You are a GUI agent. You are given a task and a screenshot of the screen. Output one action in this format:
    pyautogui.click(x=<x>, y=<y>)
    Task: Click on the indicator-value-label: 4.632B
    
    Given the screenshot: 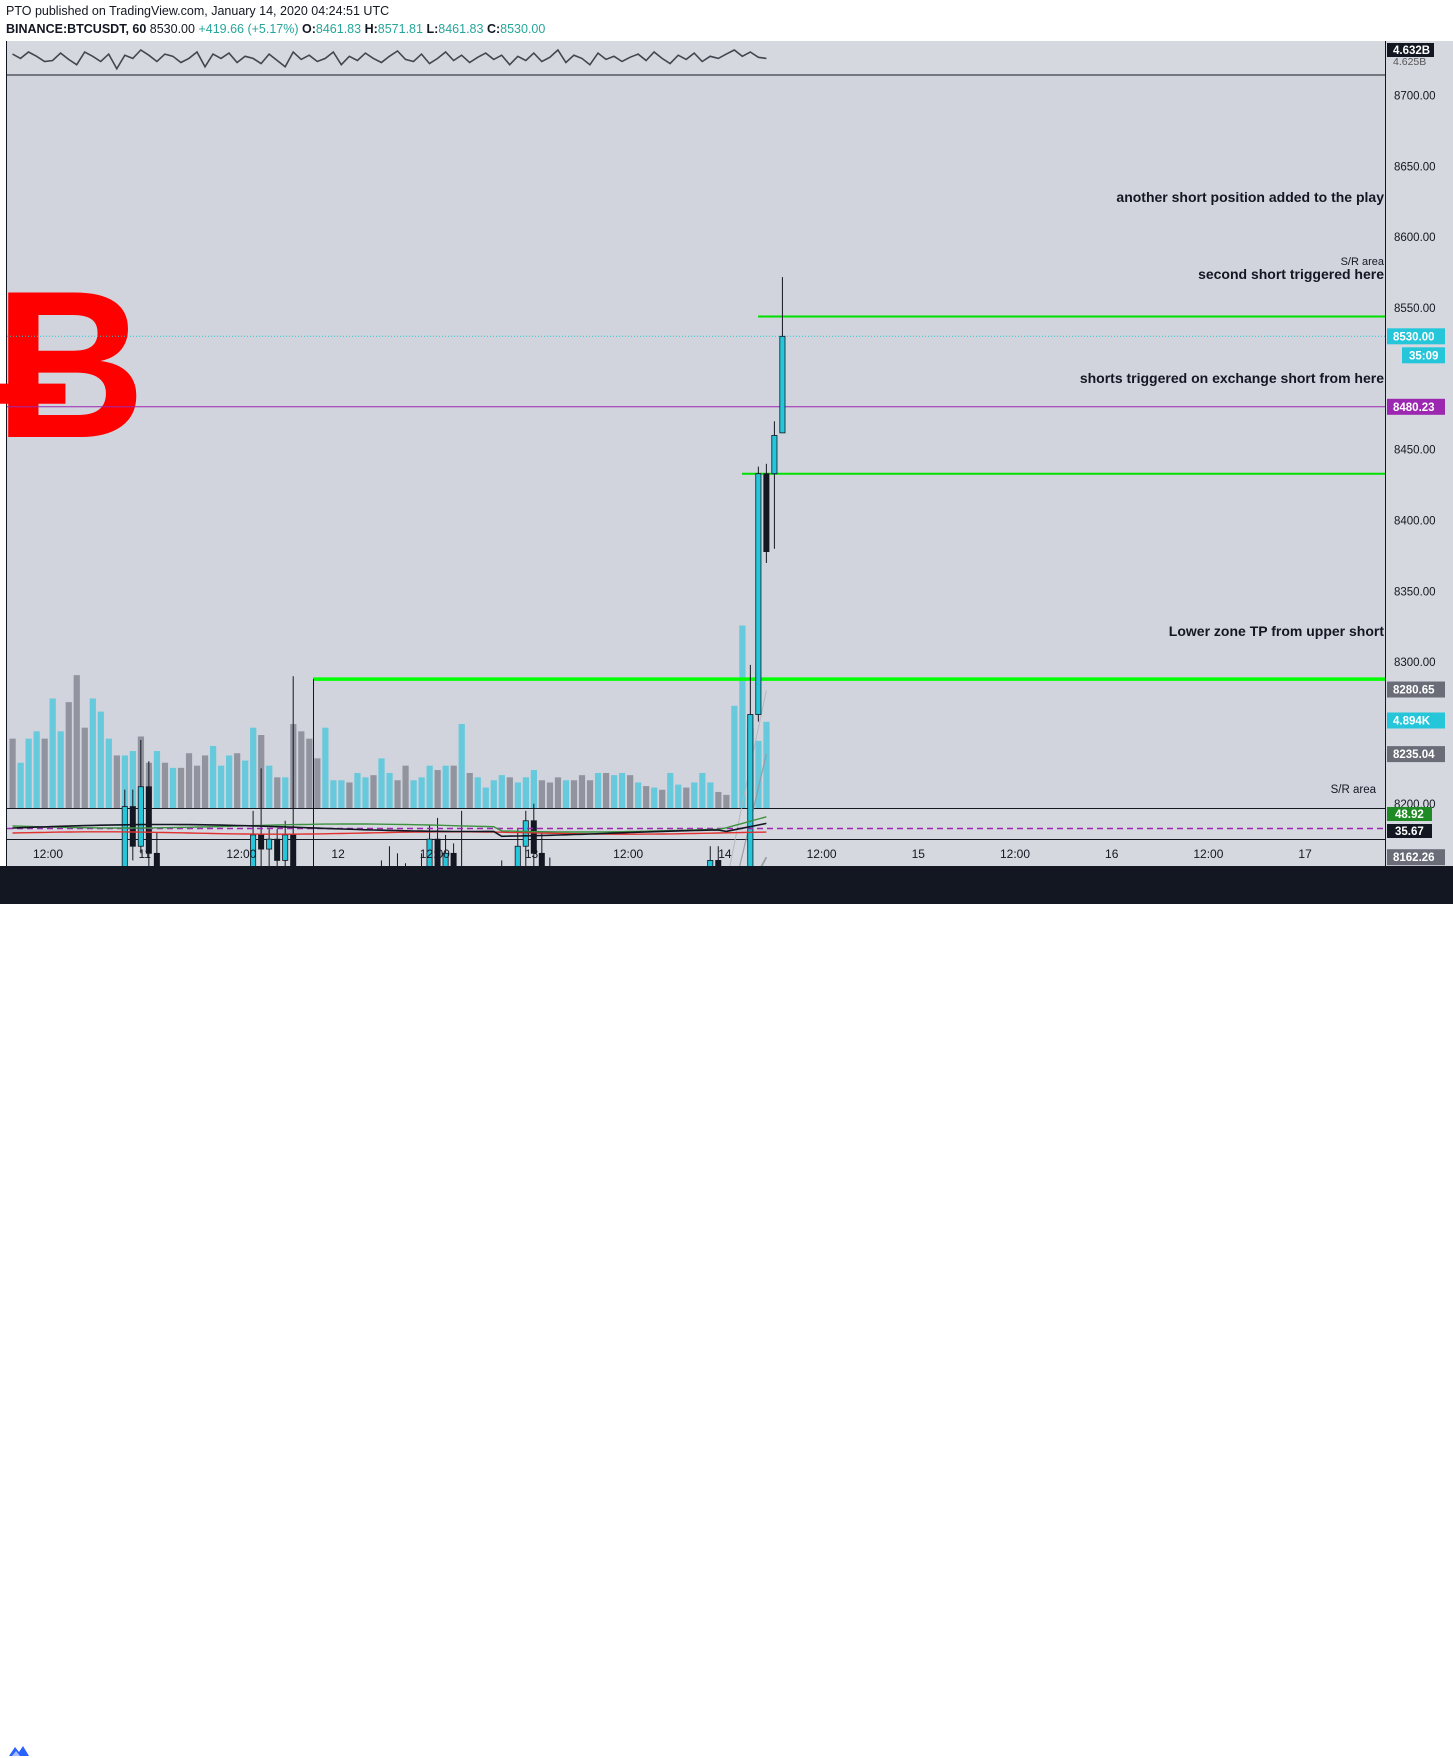 What is the action you would take?
    pyautogui.click(x=1411, y=51)
    